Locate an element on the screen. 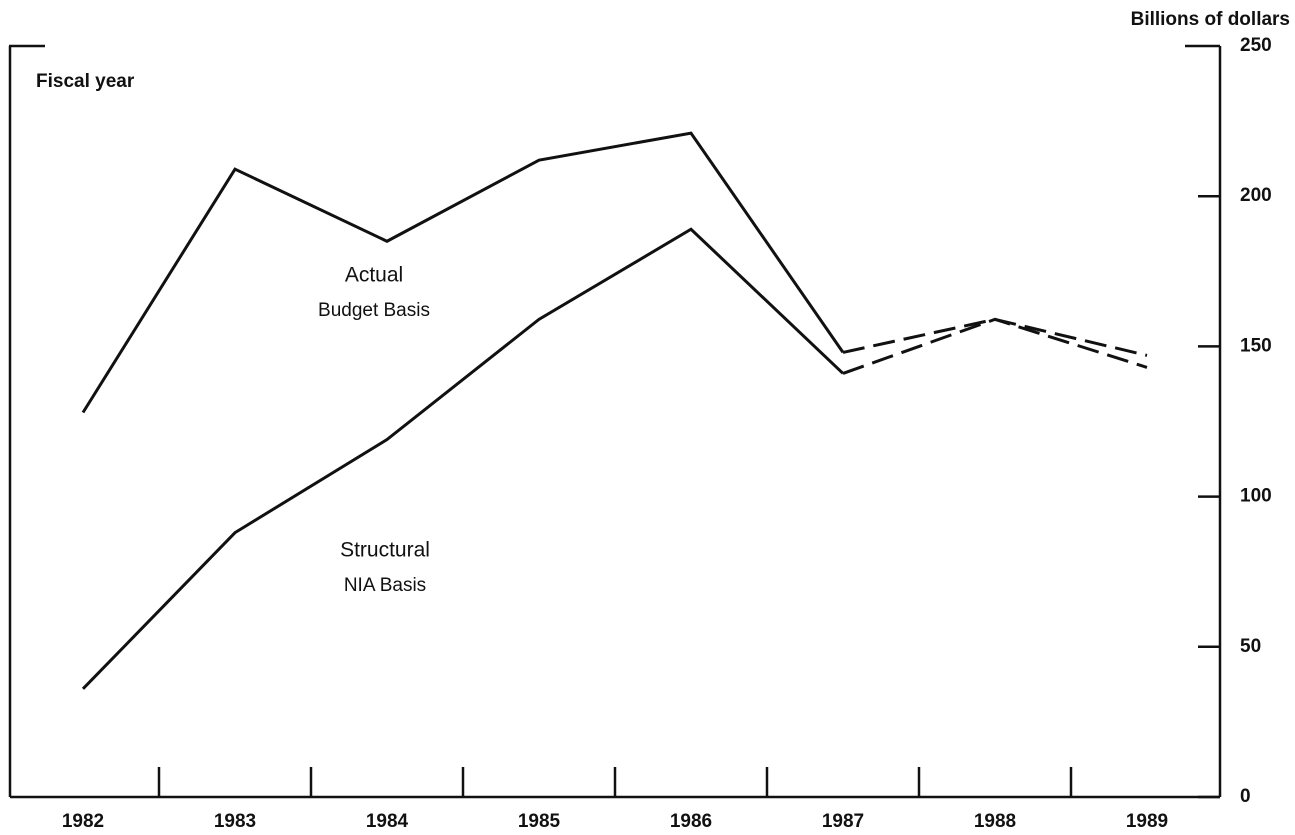 This screenshot has height=835, width=1295. y-tick-label: 50 is located at coordinates (1250, 646).